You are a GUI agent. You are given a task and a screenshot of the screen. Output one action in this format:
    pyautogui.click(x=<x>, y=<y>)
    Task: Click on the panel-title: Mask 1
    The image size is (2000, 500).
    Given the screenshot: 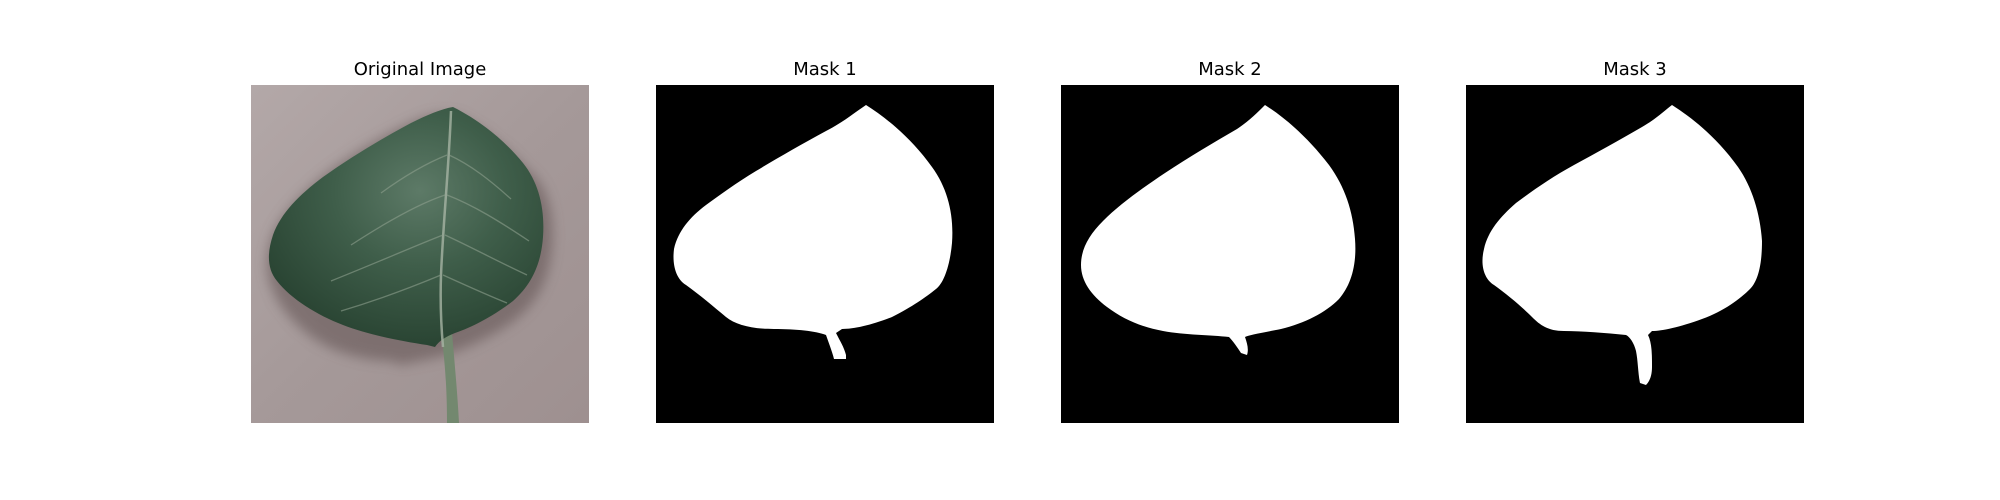 What is the action you would take?
    pyautogui.click(x=825, y=70)
    